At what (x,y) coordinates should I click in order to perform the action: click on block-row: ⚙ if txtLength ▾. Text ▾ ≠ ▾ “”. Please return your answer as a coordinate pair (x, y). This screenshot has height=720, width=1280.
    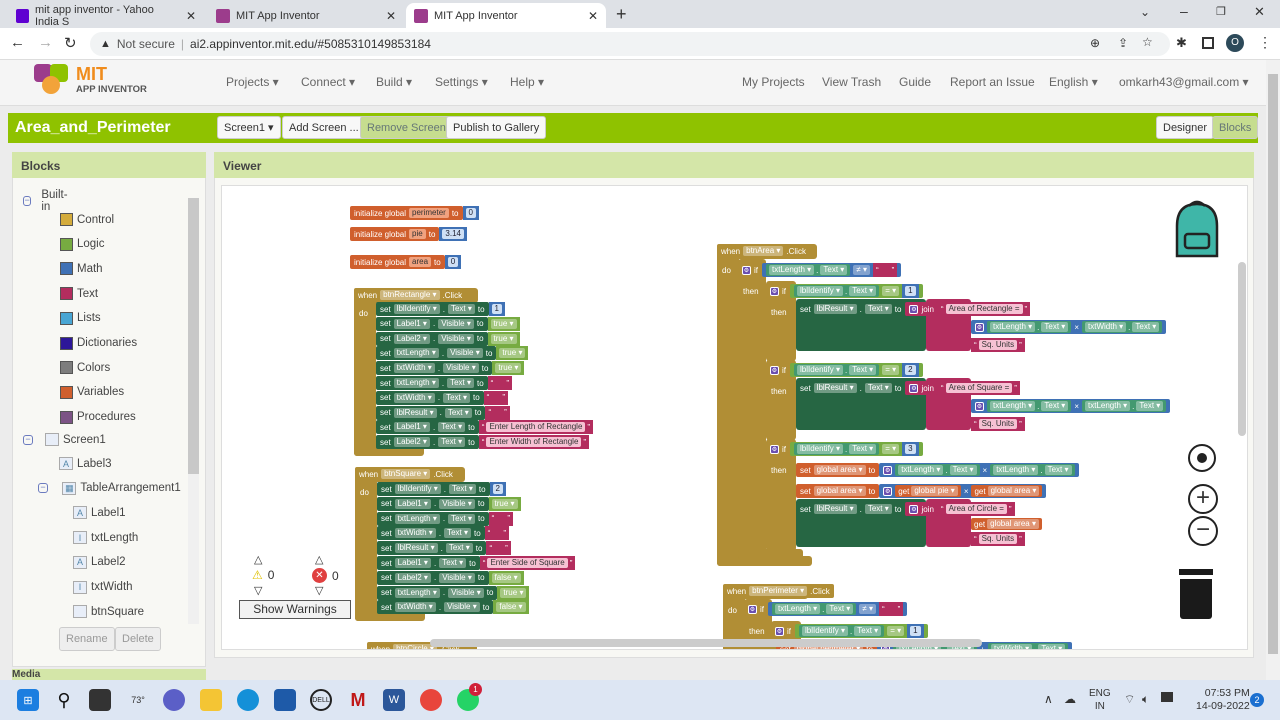
    Looking at the image, I should click on (820, 270).